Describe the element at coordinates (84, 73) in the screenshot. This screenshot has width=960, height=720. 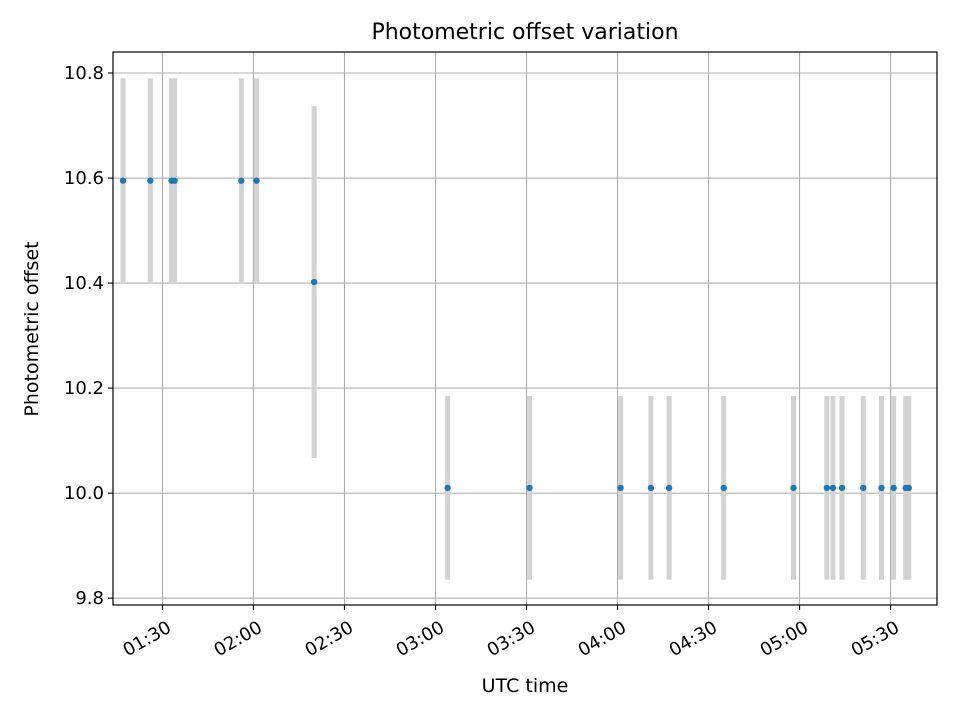
I see `y-tick-label: 10.8` at that location.